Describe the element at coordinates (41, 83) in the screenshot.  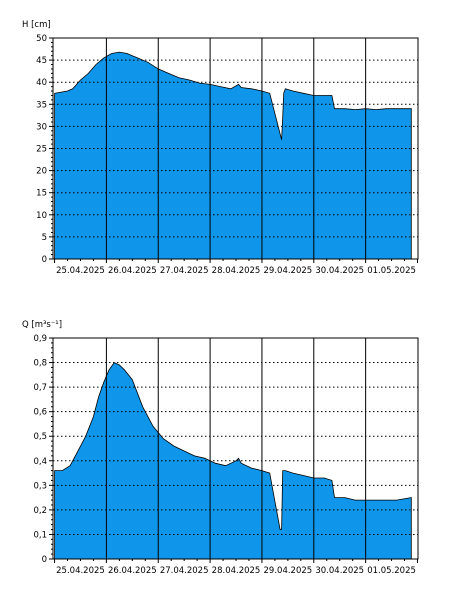
I see `y-tick-label: 40` at that location.